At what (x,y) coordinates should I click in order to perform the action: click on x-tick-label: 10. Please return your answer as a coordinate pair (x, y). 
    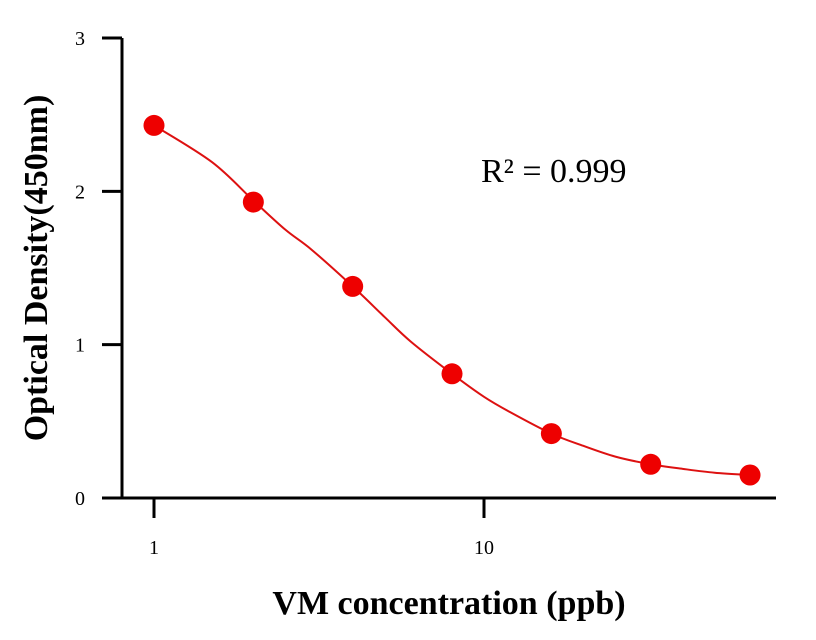
    Looking at the image, I should click on (484, 548).